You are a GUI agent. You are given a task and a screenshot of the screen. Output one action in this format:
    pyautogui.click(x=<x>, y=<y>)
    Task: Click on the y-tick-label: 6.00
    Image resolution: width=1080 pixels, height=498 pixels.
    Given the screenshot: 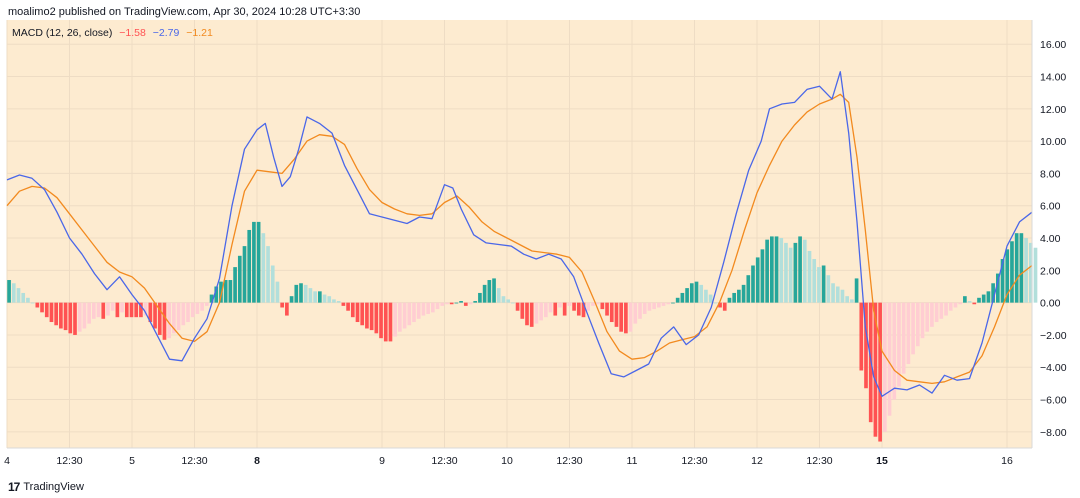 What is the action you would take?
    pyautogui.click(x=1050, y=207)
    